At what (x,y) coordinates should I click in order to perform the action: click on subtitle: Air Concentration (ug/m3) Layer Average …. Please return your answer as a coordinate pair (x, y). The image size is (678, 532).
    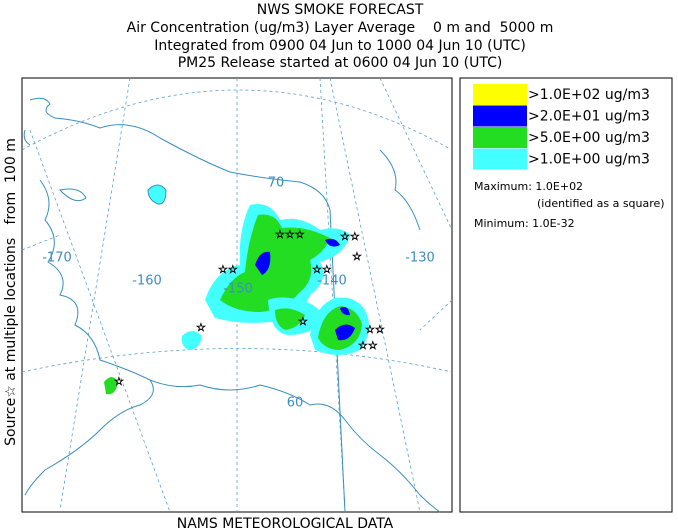
    Looking at the image, I should click on (340, 28).